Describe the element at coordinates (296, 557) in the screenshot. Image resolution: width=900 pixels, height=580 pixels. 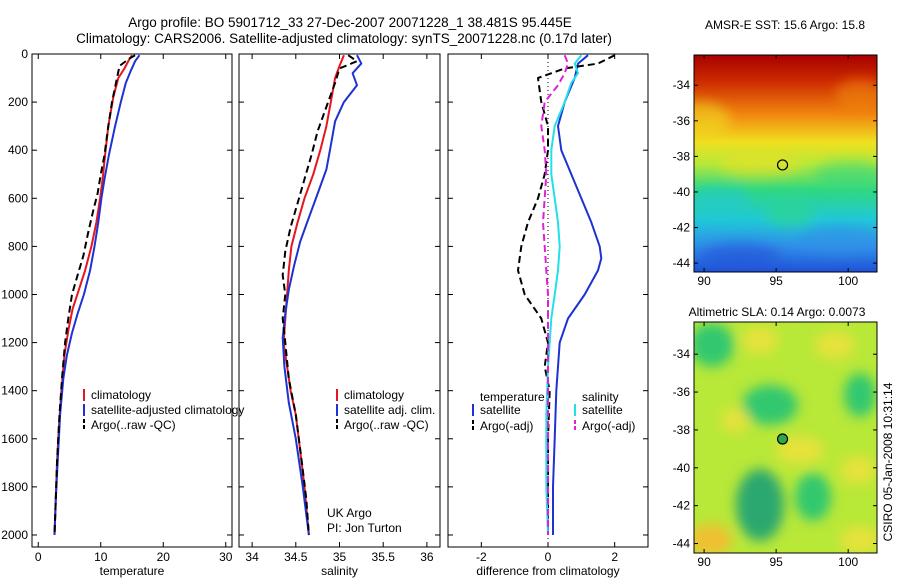
I see `x-tick-label: 34.5` at that location.